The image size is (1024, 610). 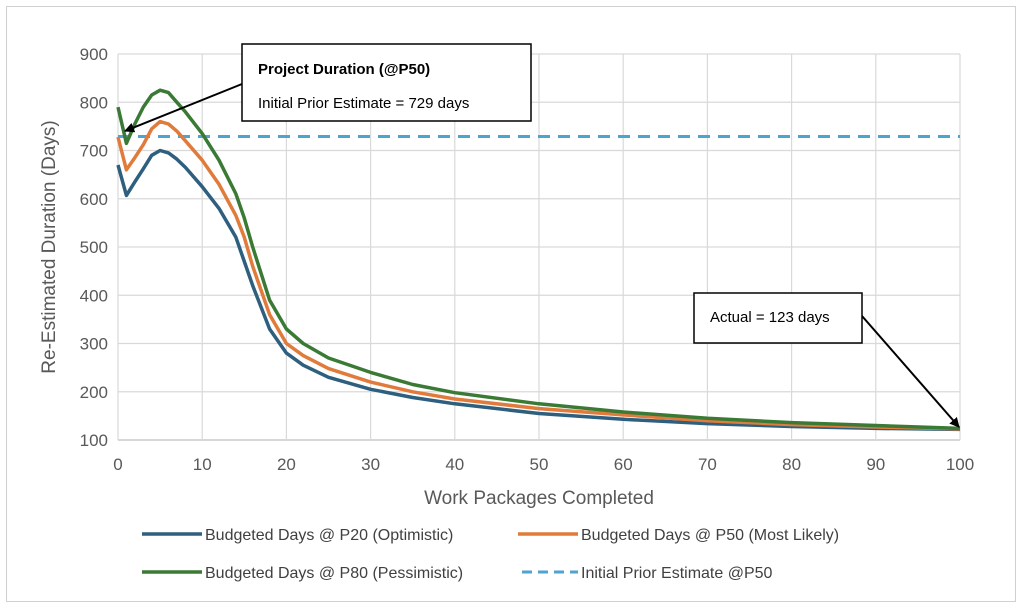 I want to click on legend-label-3: Initial Prior Estimate @P50, so click(x=677, y=573).